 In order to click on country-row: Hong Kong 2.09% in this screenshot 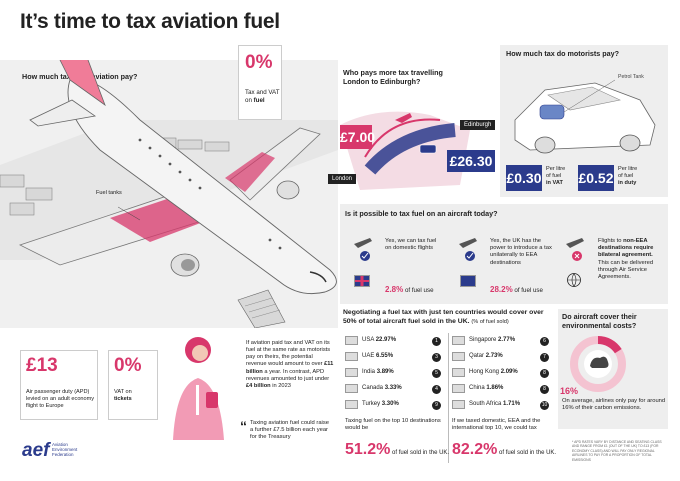, I will do `click(493, 372)`.